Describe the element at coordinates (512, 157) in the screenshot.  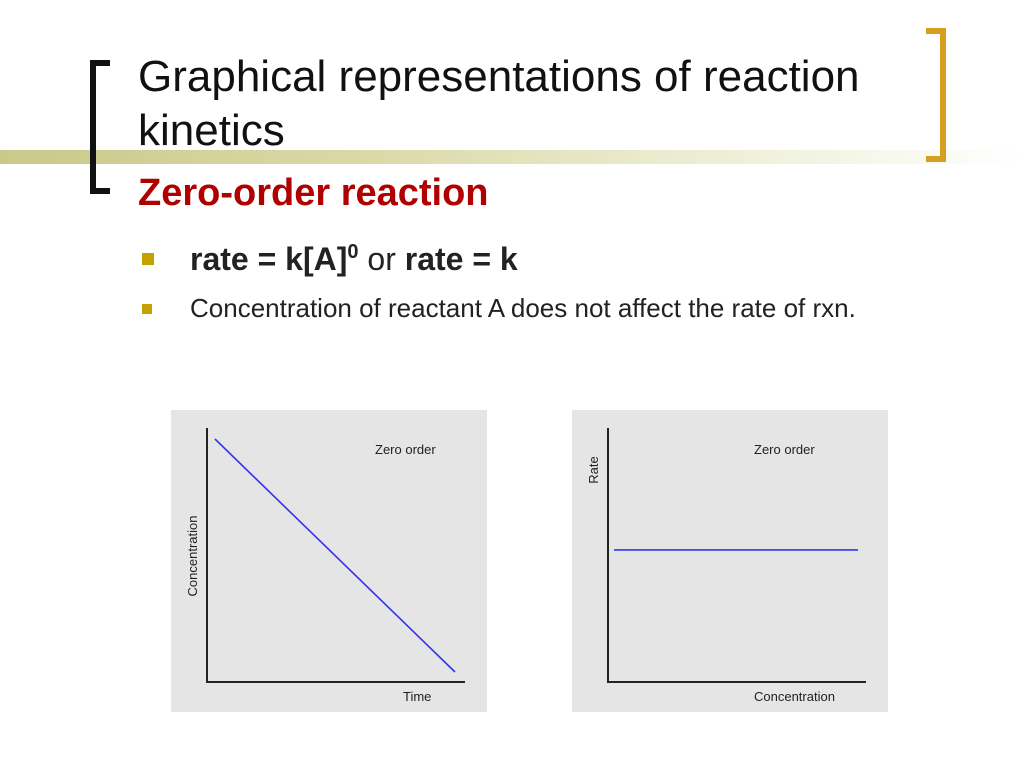
I see `decorative-band` at that location.